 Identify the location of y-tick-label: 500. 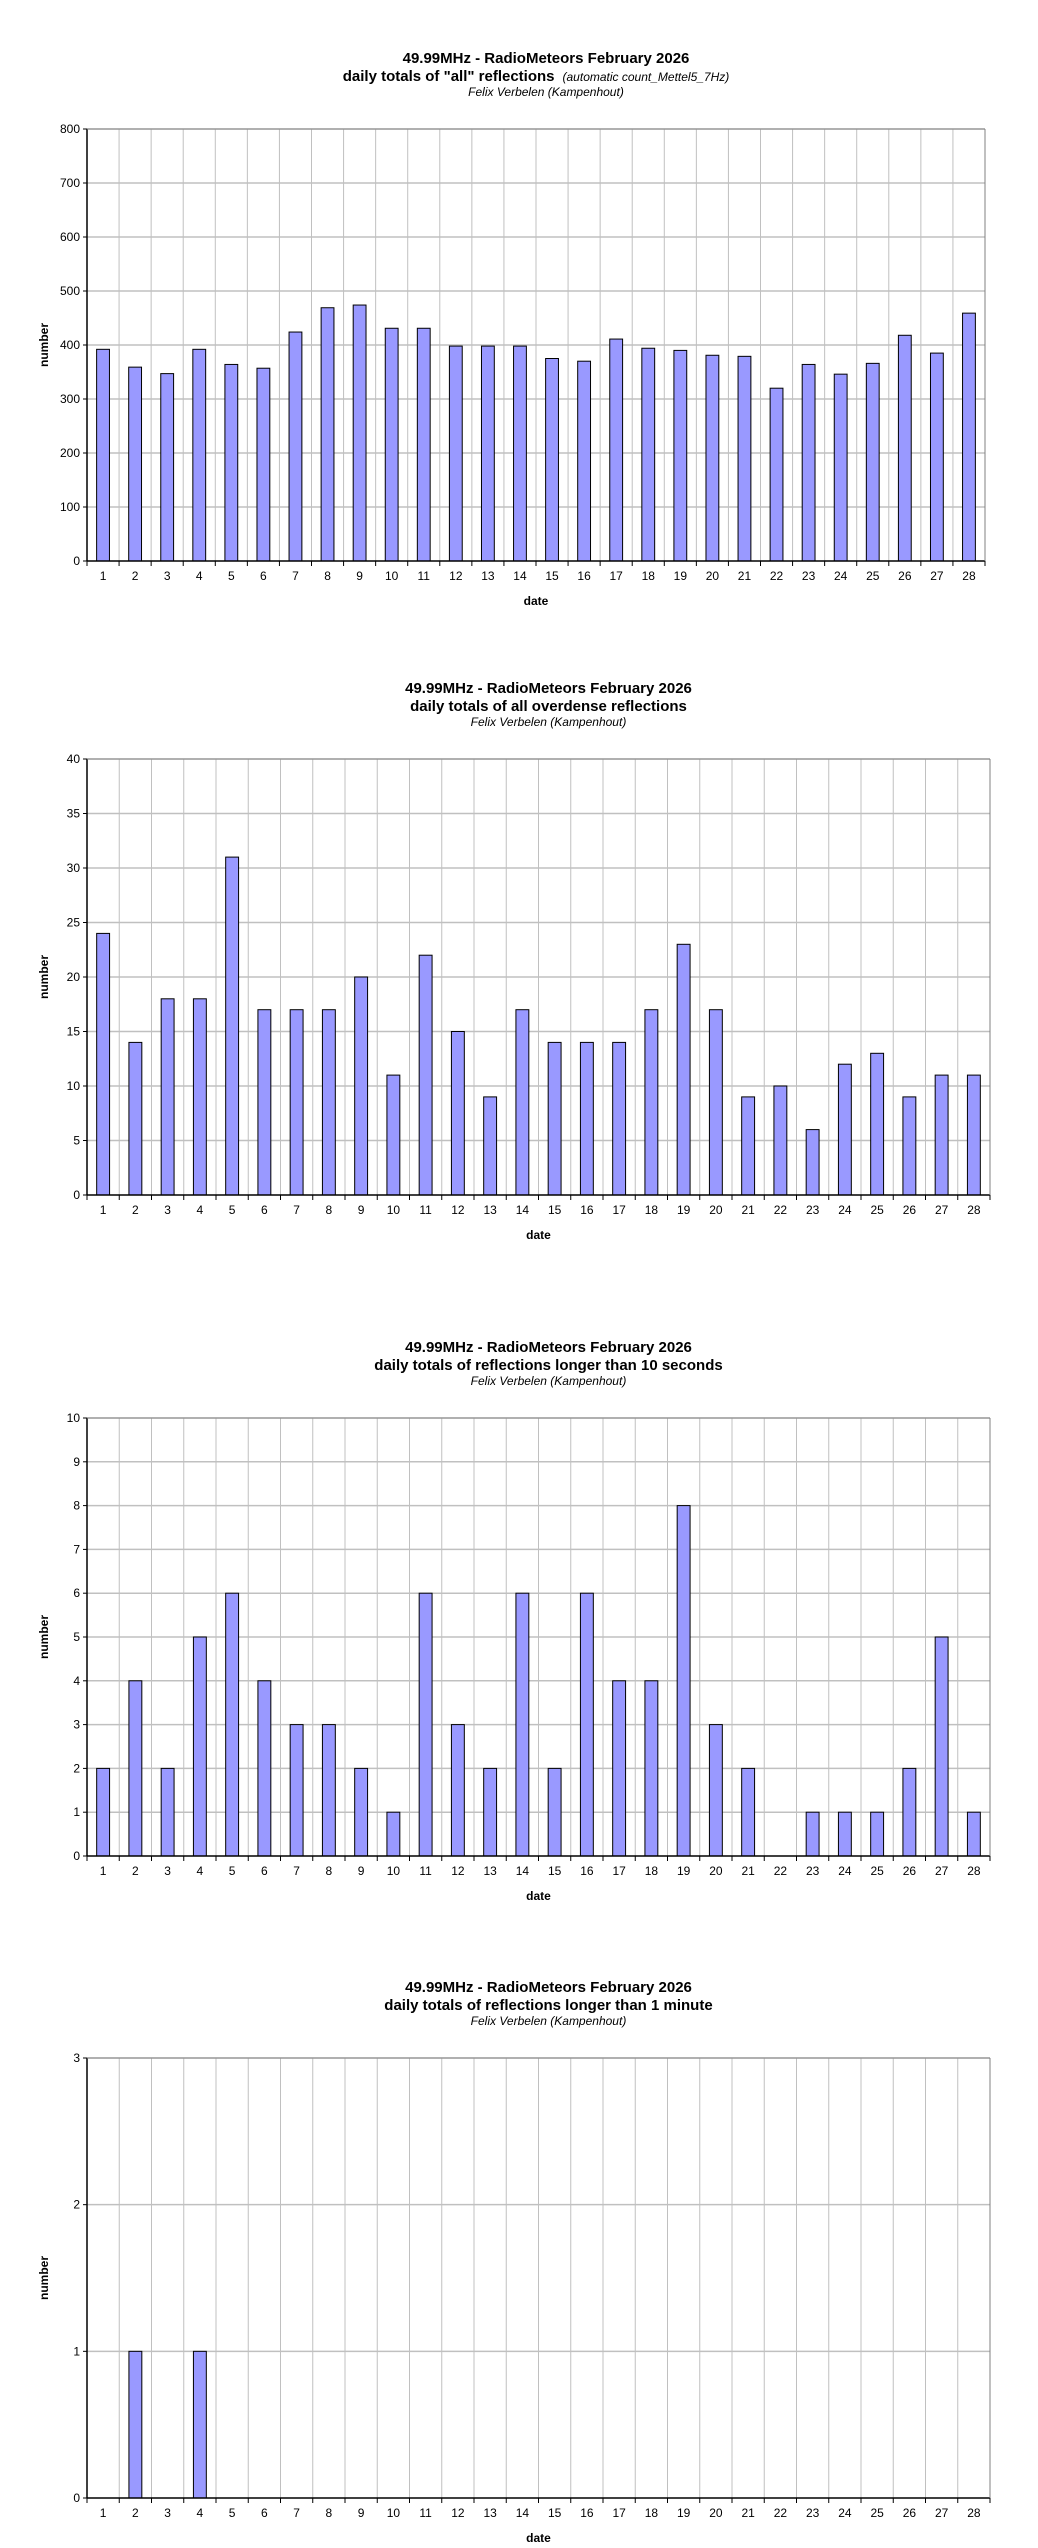
(70, 291).